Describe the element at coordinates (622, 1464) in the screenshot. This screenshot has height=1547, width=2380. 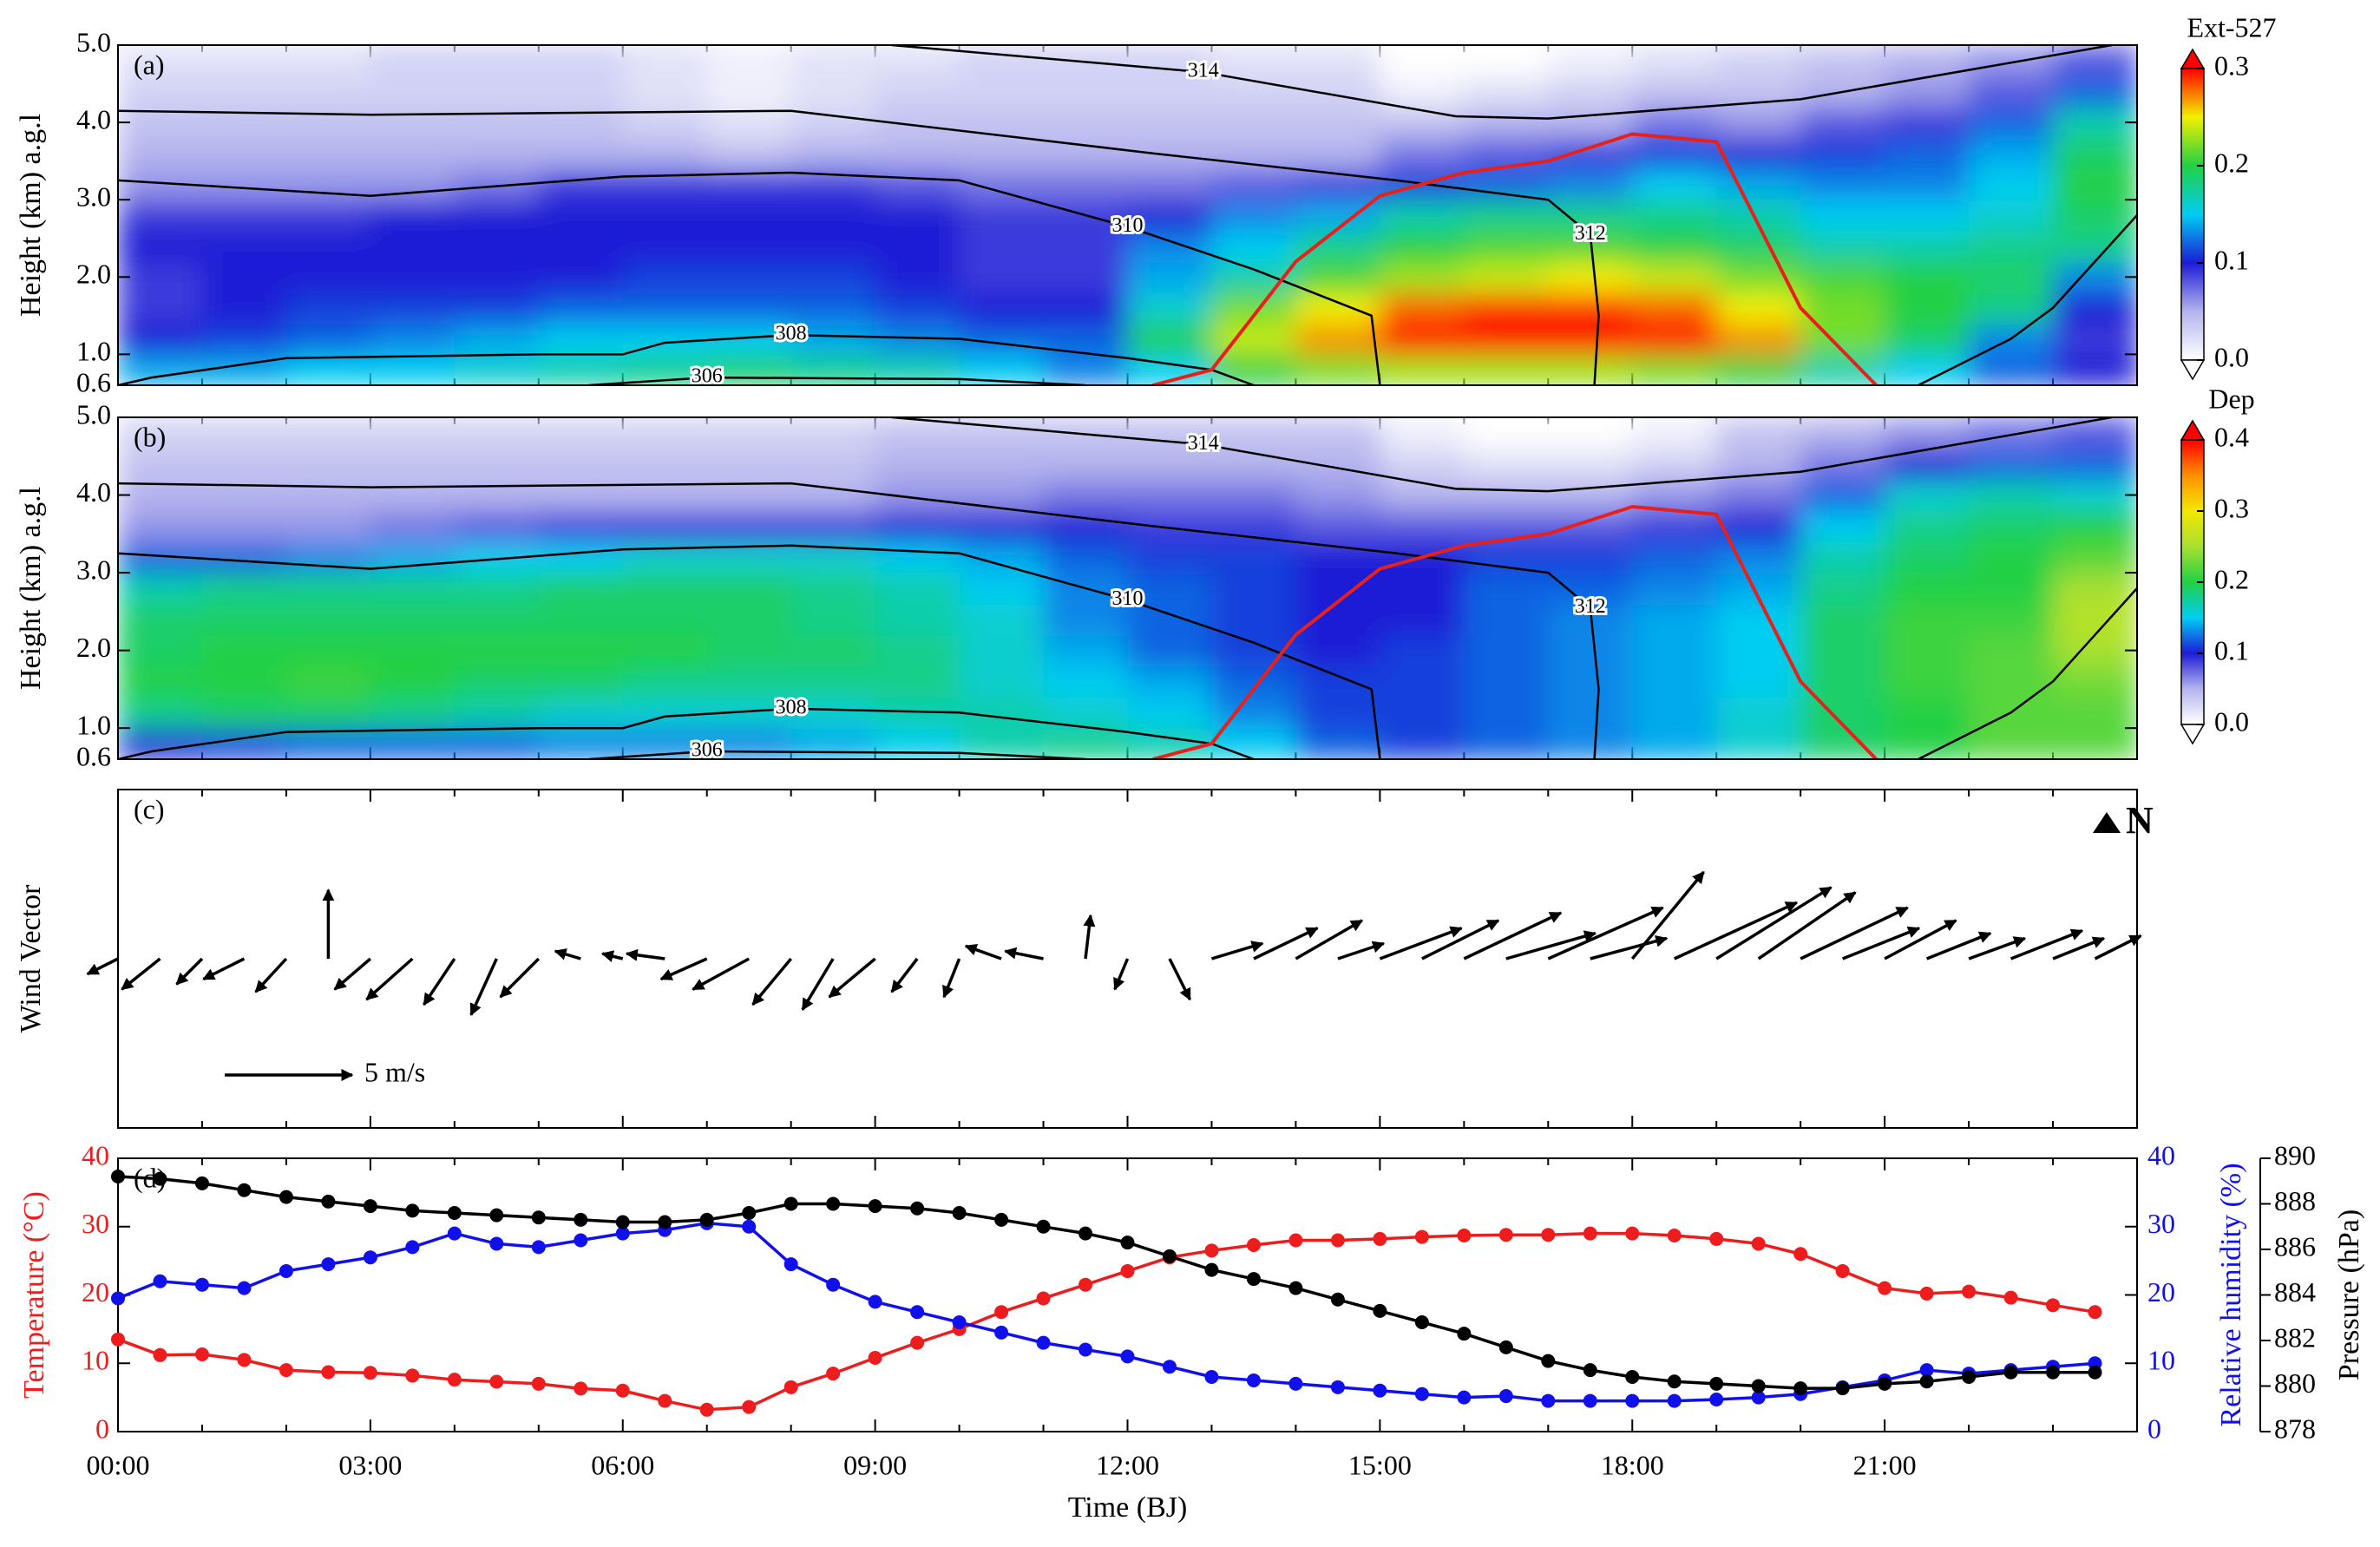
I see `x-tick-label: 06:00` at that location.